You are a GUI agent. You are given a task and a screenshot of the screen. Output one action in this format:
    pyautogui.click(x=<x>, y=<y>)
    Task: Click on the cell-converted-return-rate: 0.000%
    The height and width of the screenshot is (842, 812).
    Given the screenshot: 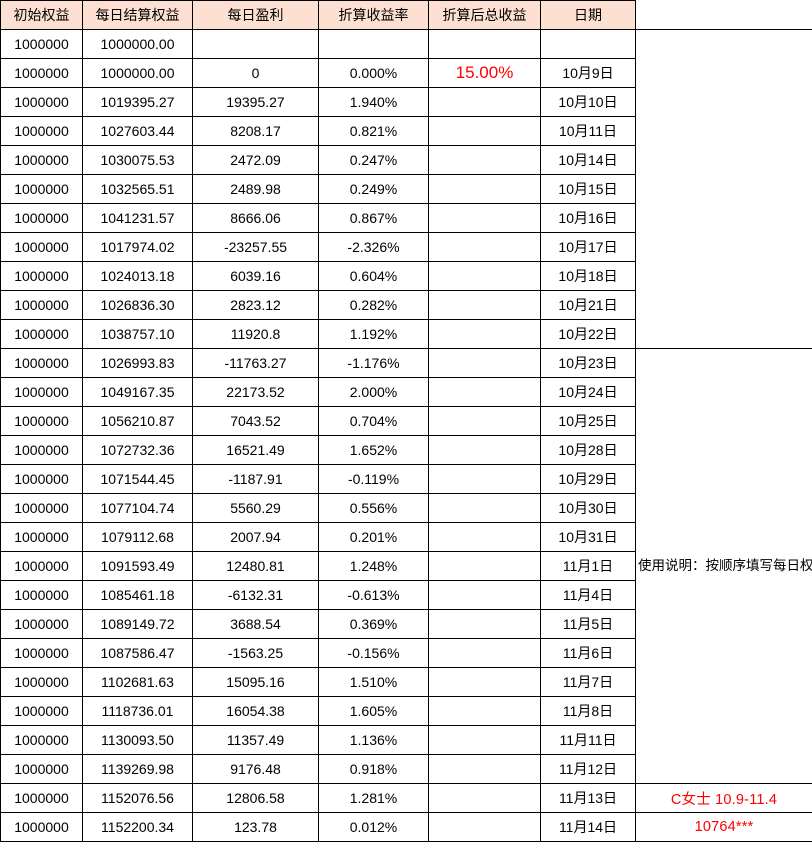 What is the action you would take?
    pyautogui.click(x=373, y=73)
    